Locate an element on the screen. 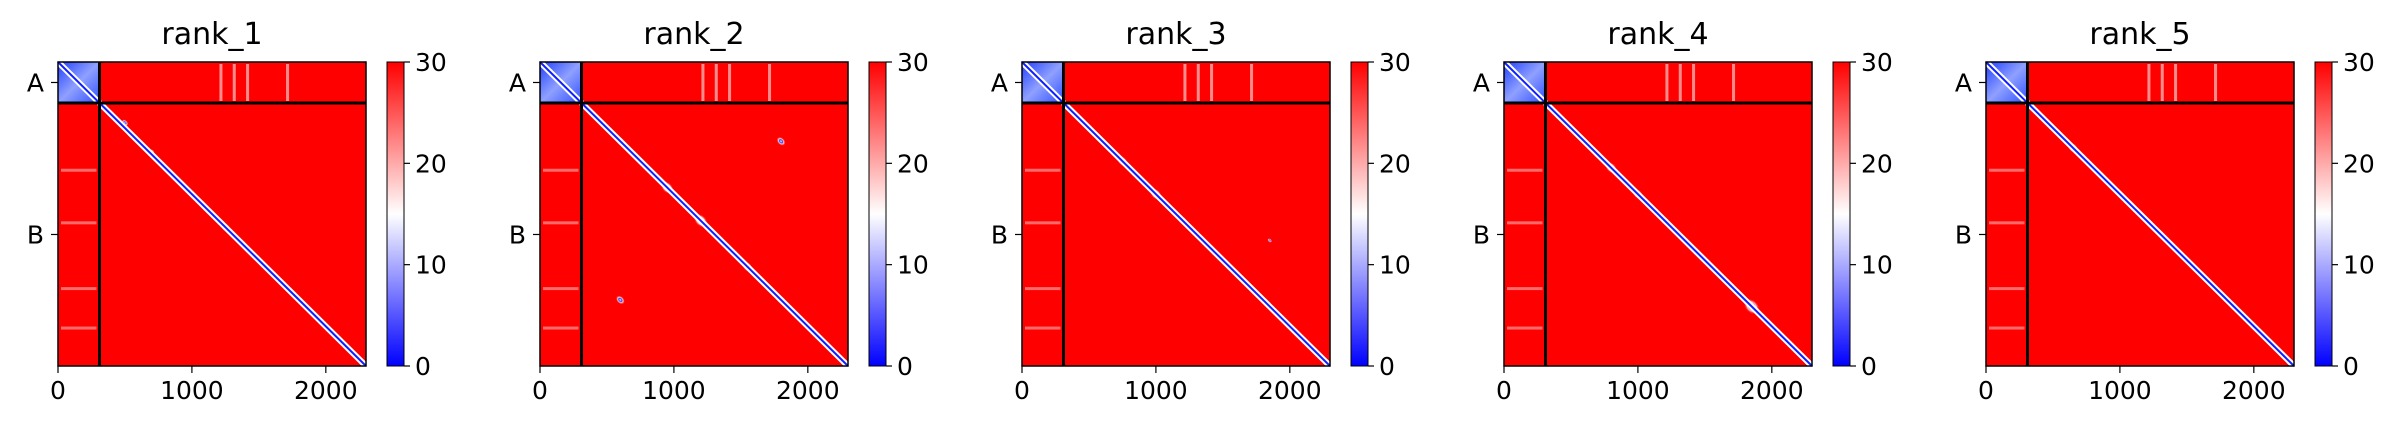 The width and height of the screenshot is (2401, 438). chart-title: rank_1 is located at coordinates (211, 34).